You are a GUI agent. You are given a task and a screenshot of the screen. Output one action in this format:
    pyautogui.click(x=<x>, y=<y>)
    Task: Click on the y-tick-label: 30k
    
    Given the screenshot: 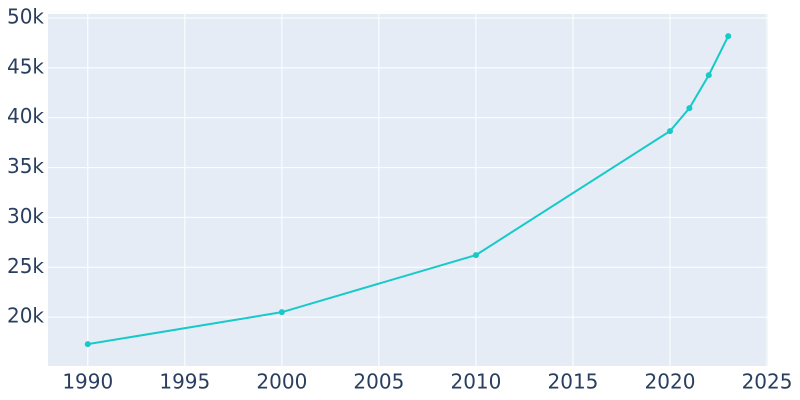 What is the action you would take?
    pyautogui.click(x=25, y=216)
    